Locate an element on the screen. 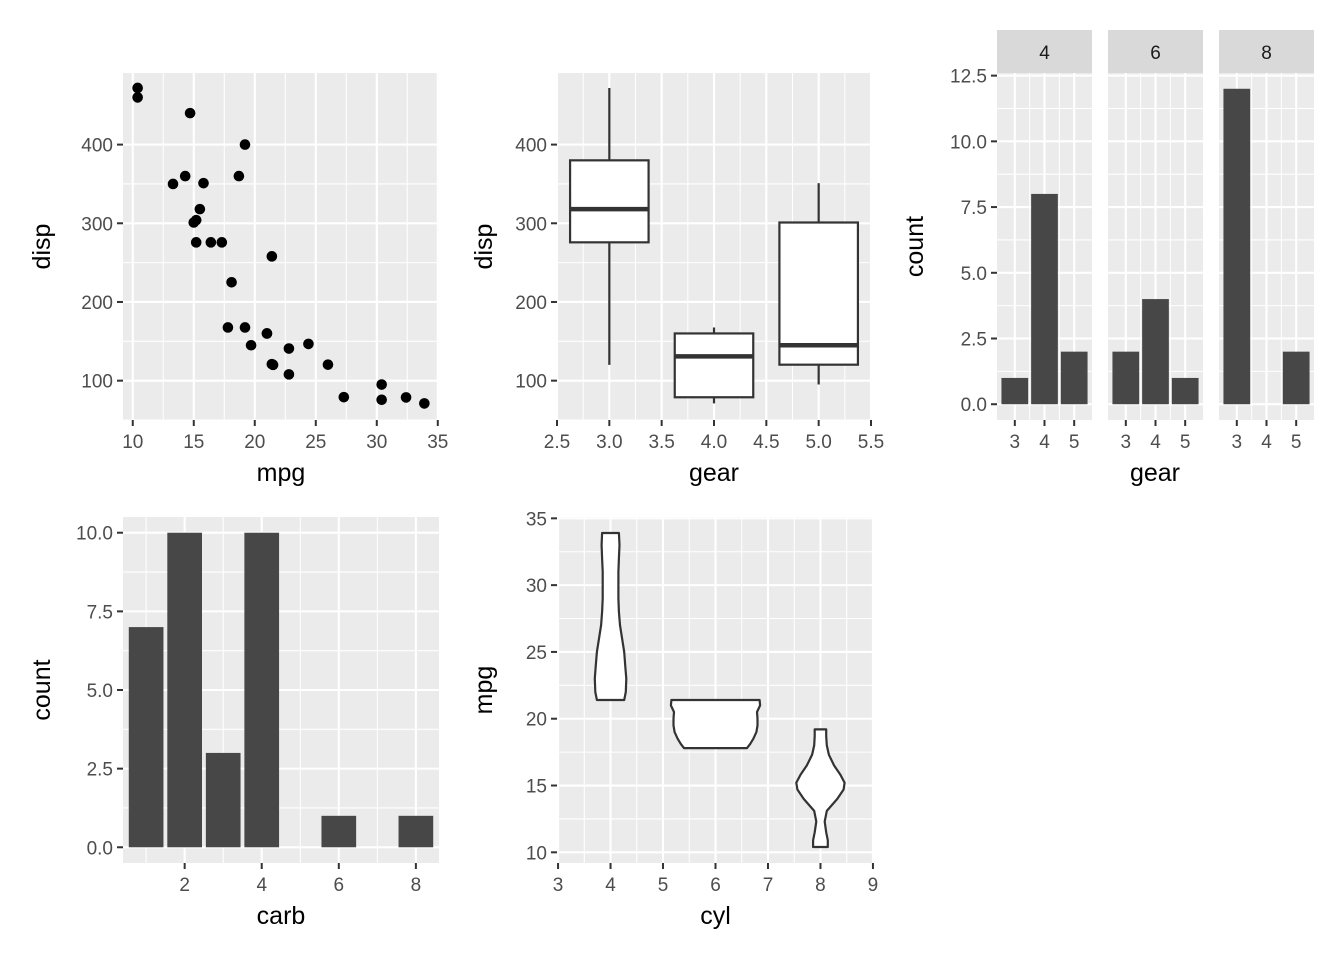 Image resolution: width=1344 pixels, height=960 pixels. carb-y-tick-label: 10.0 is located at coordinates (94, 534).